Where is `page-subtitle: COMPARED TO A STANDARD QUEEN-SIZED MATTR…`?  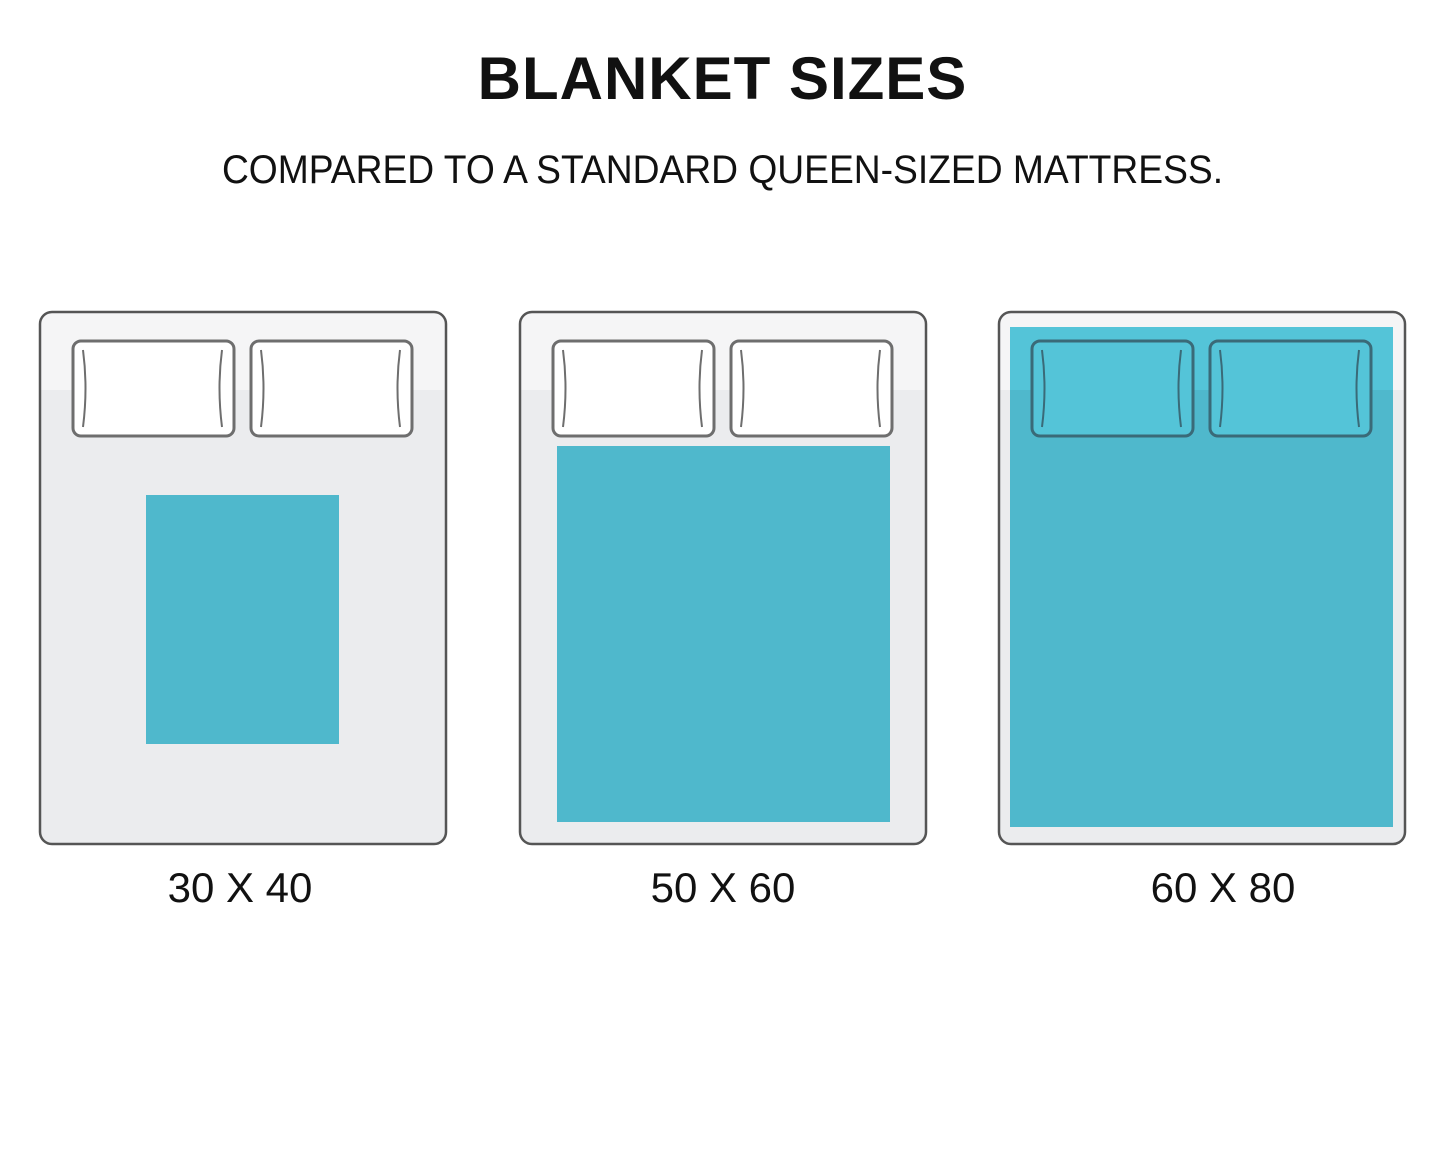
page-subtitle: COMPARED TO A STANDARD QUEEN-SIZED MATTR… is located at coordinates (722, 170).